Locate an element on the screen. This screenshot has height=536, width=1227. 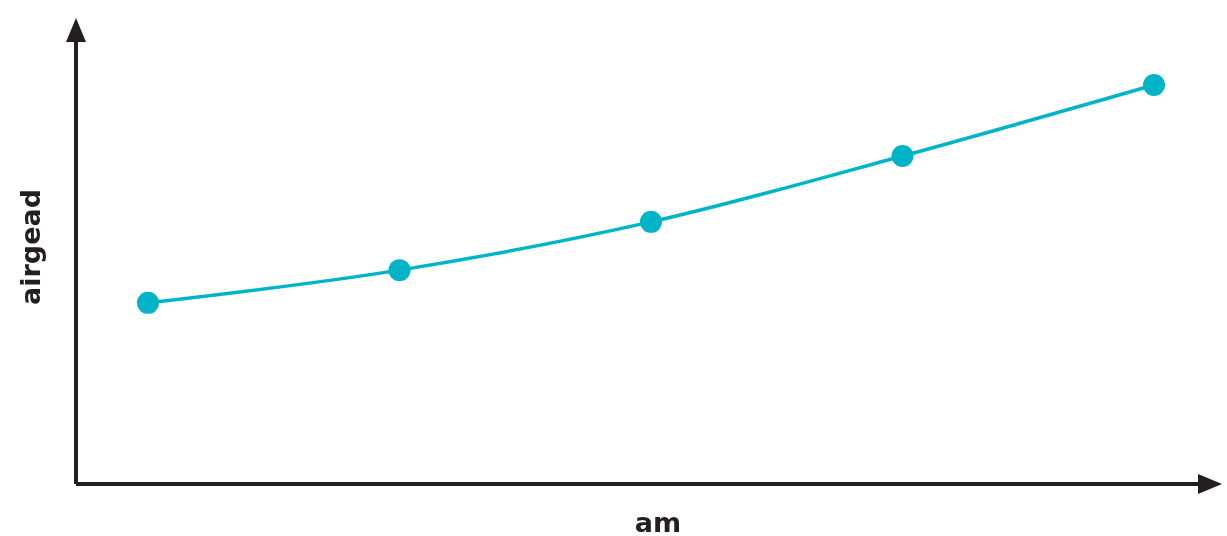
y-axis-title: airgead is located at coordinates (30, 247).